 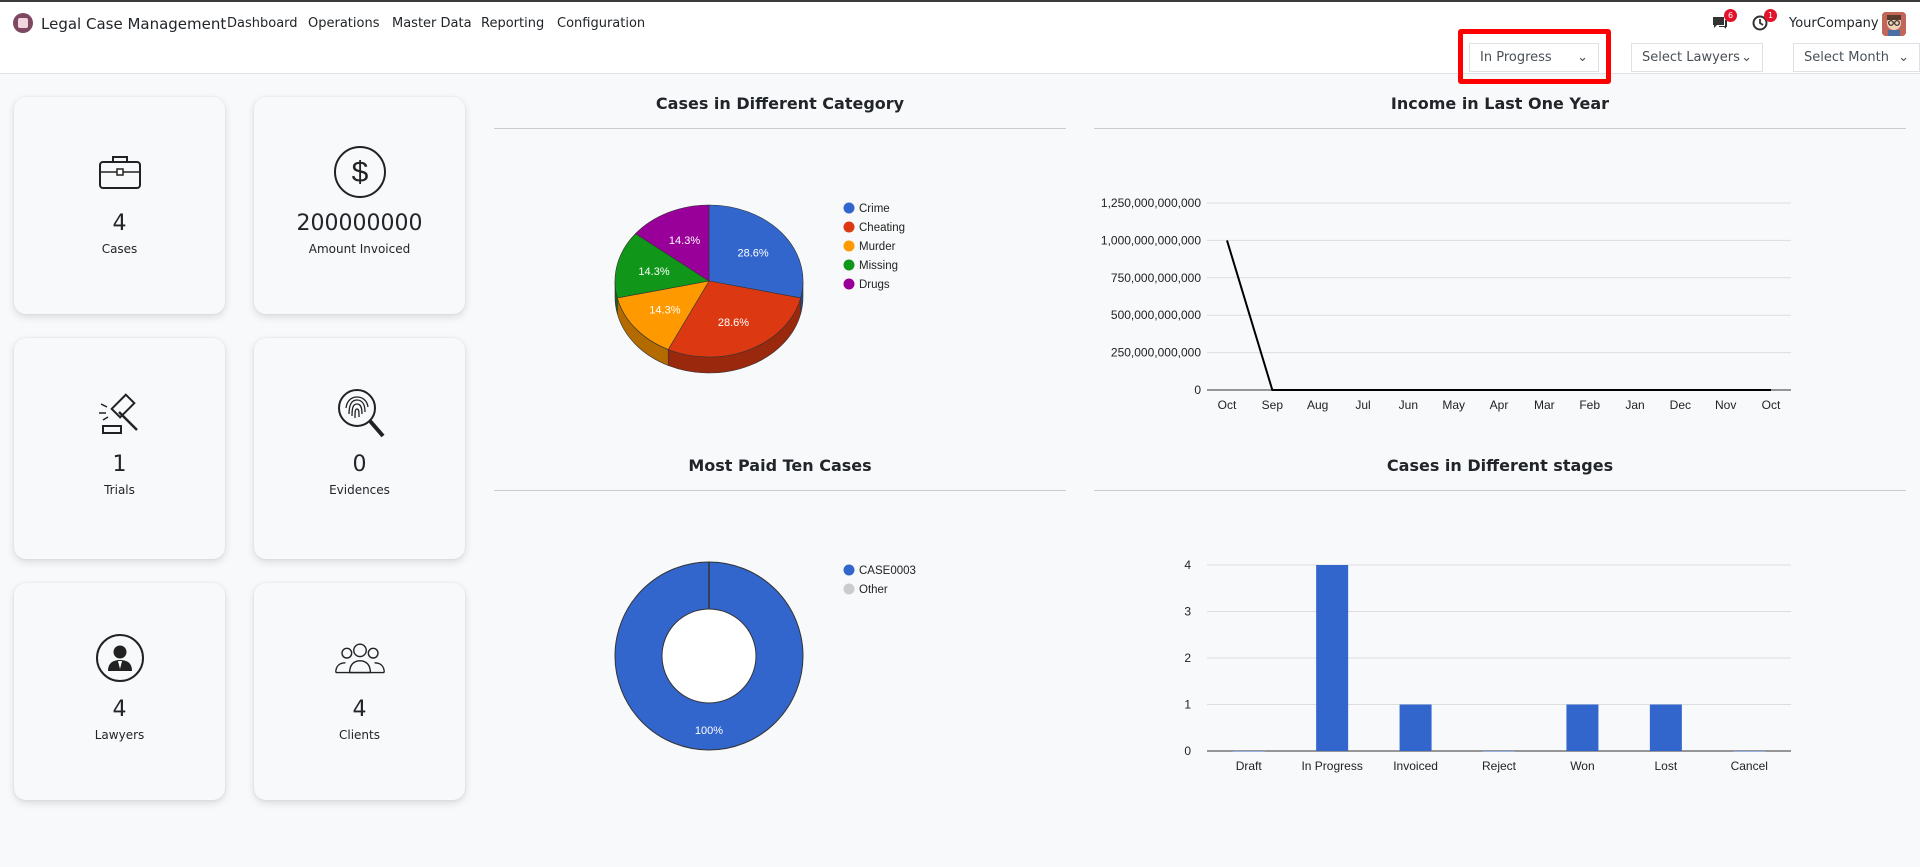 I want to click on month-select: Select Month ⌄, so click(x=1856, y=57).